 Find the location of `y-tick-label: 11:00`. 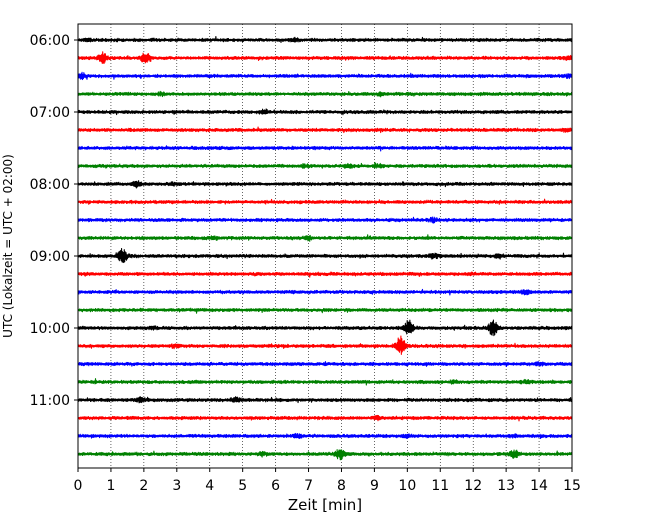

y-tick-label: 11:00 is located at coordinates (50, 401).